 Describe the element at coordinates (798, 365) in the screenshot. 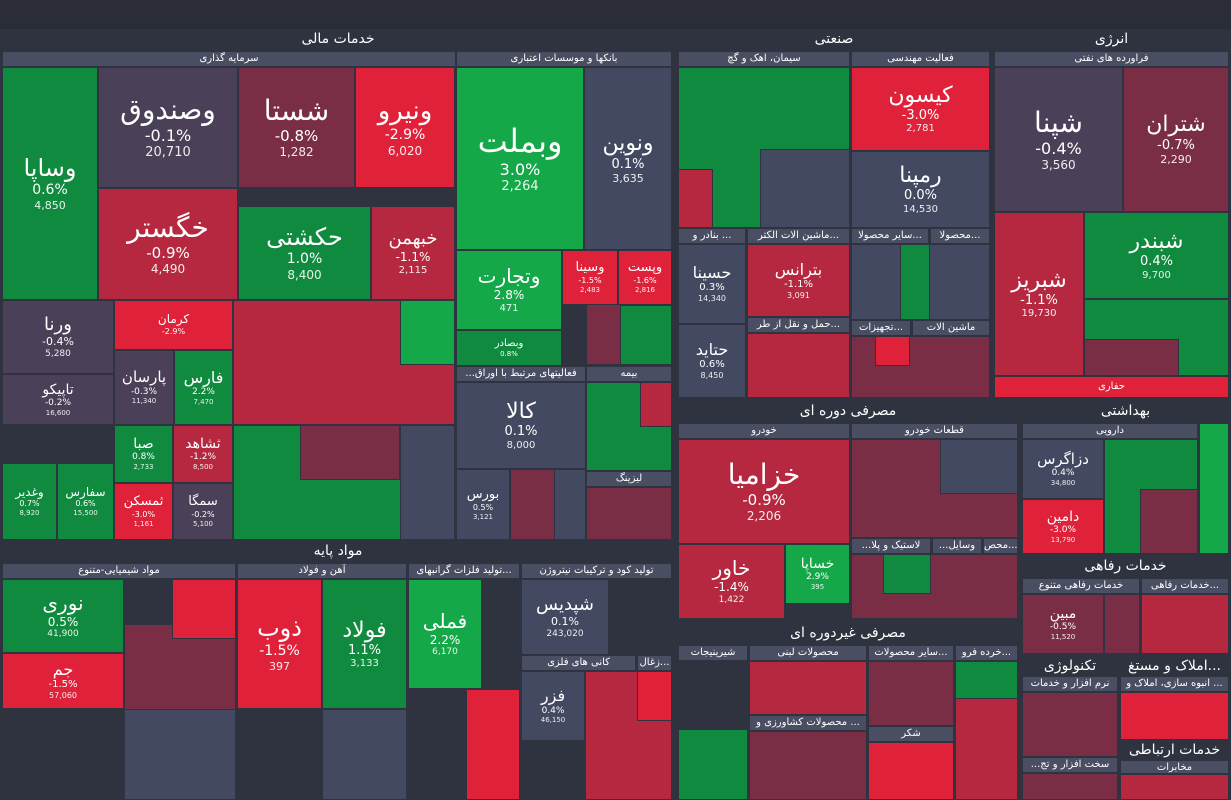

I see `filler-transport-small` at that location.